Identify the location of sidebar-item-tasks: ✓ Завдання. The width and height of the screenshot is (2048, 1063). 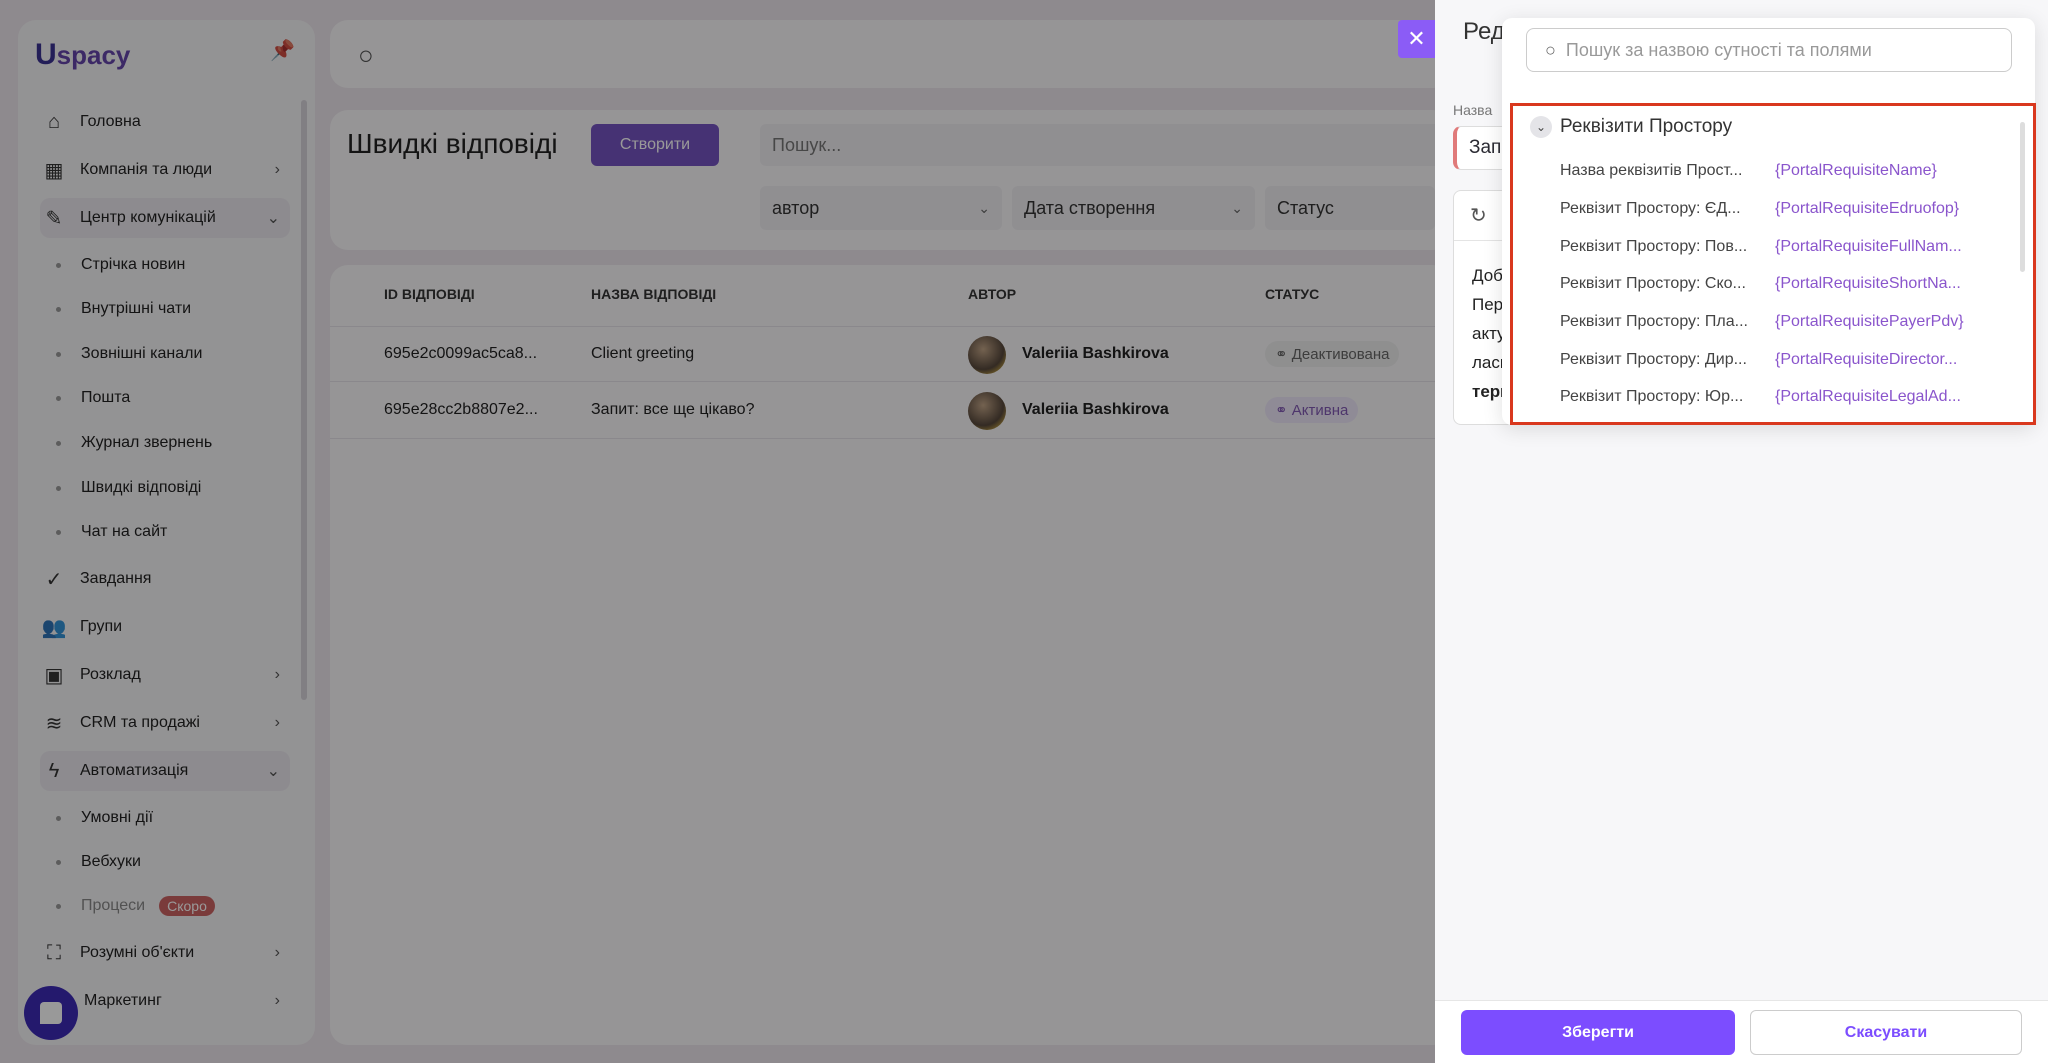
(165, 579).